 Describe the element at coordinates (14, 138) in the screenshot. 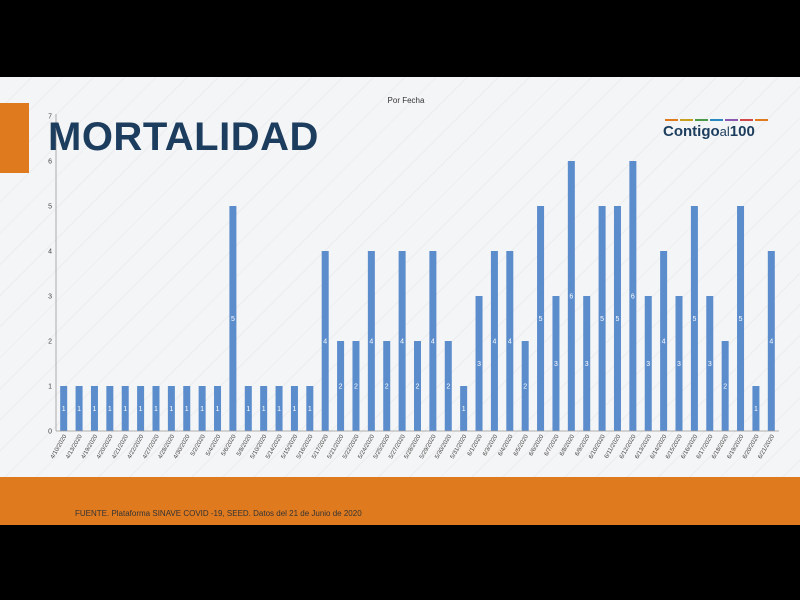

I see `orange-accent-tab` at that location.